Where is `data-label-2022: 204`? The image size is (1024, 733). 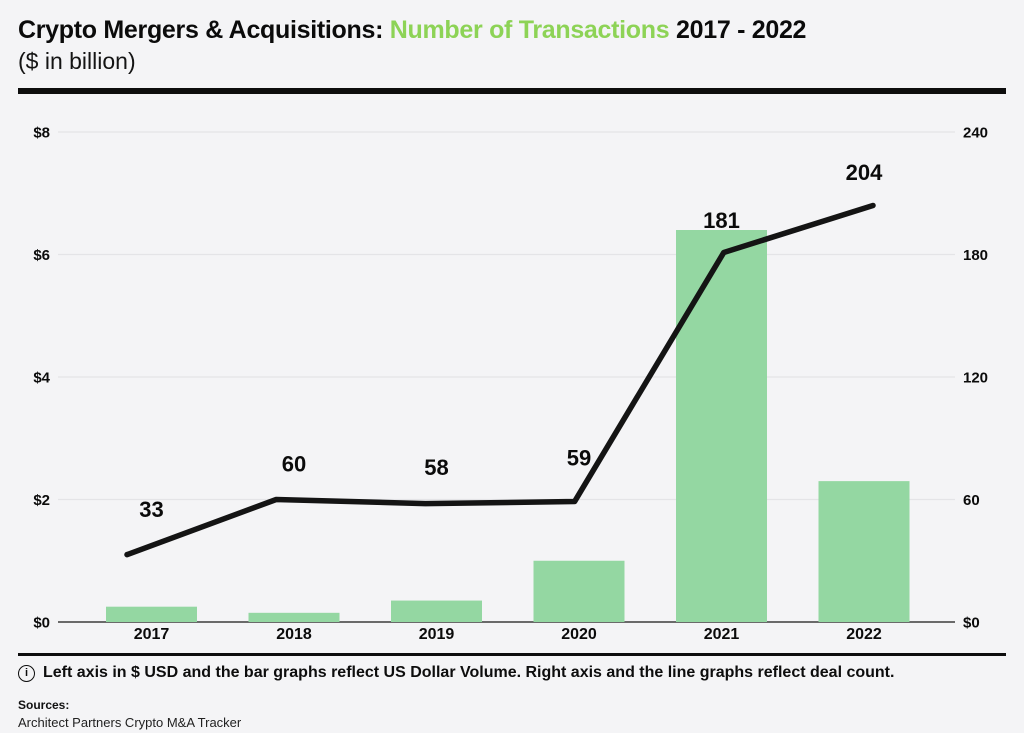
data-label-2022: 204 is located at coordinates (864, 172).